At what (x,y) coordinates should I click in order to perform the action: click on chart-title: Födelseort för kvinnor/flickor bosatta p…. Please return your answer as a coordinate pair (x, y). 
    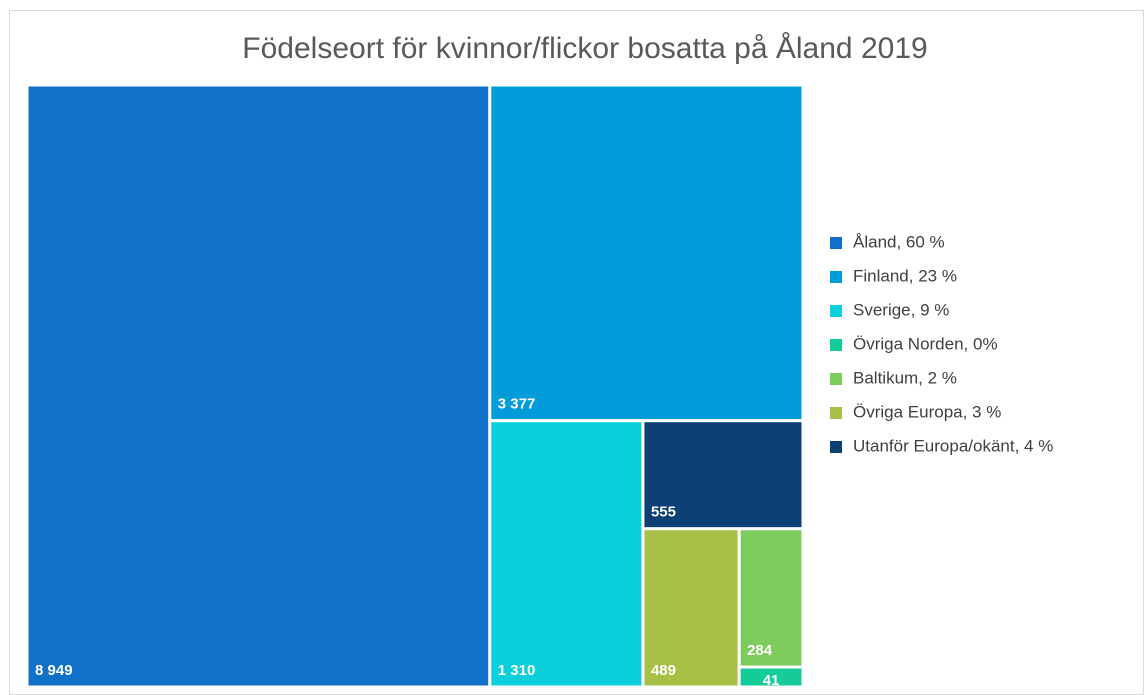
    Looking at the image, I should click on (584, 48).